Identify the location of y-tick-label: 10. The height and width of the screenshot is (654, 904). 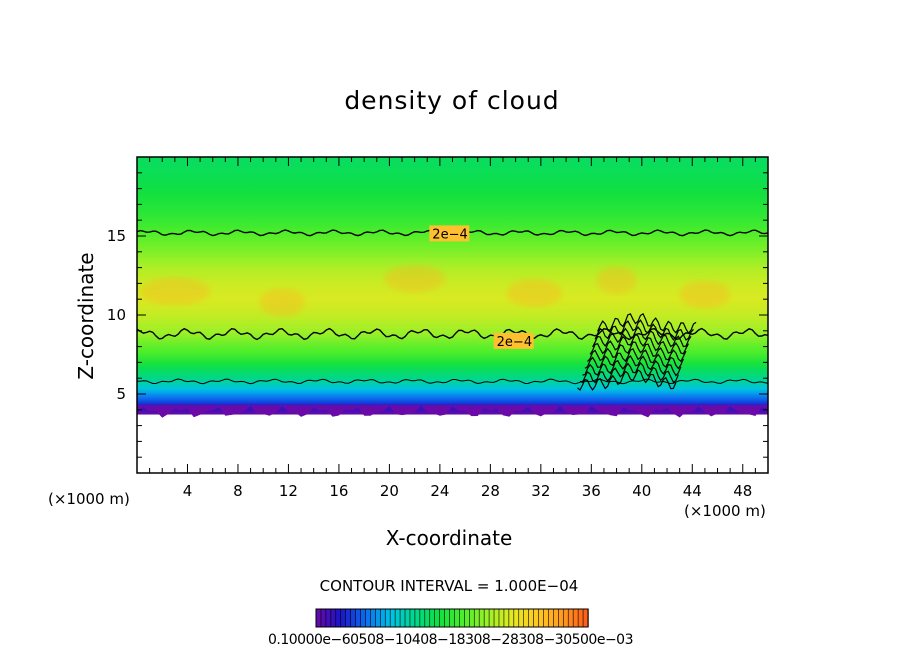
(116, 315).